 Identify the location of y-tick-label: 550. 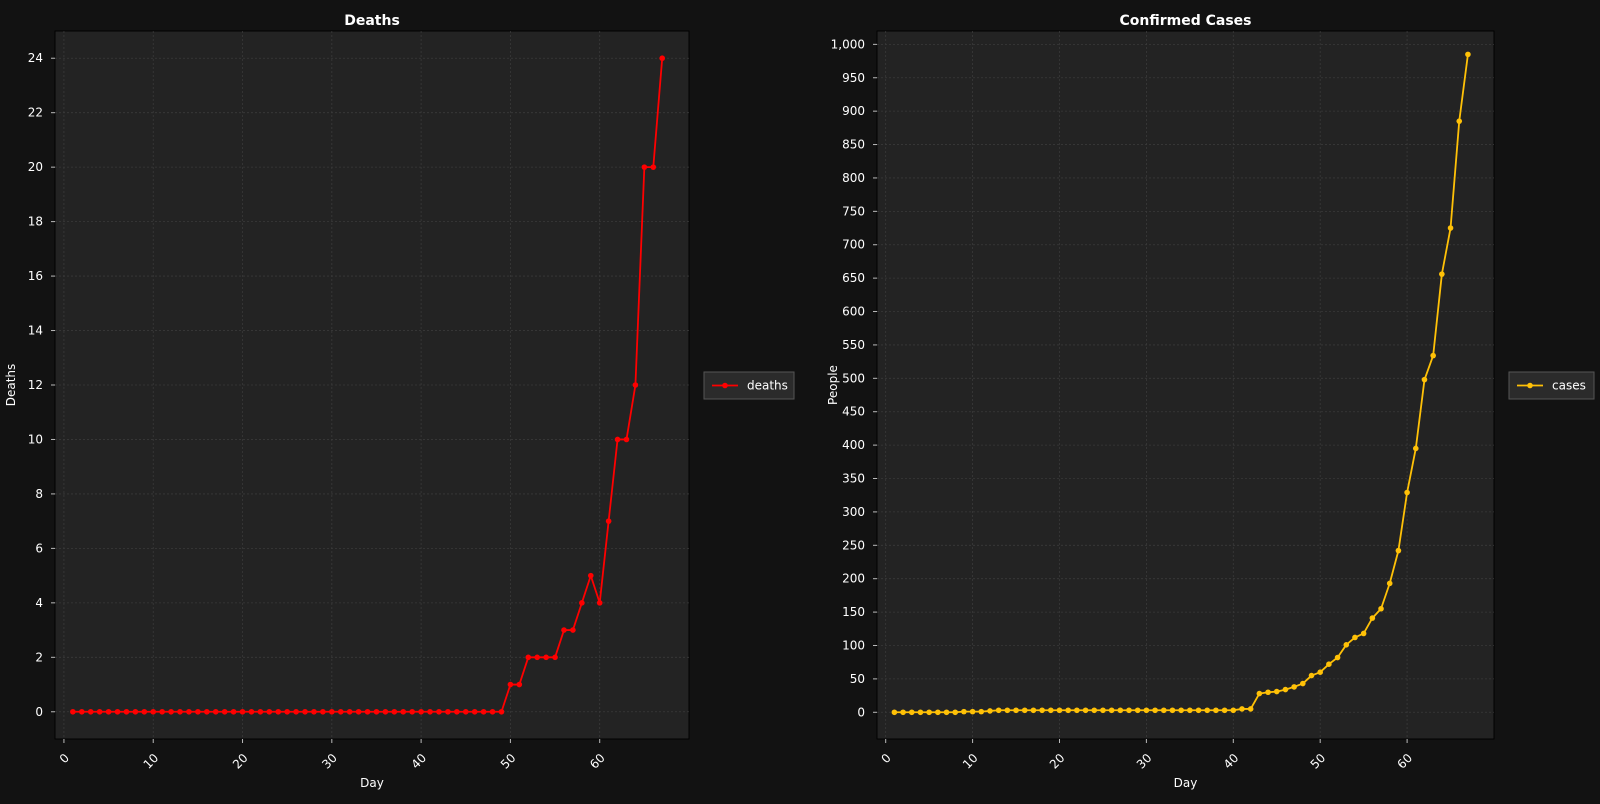
(853, 345).